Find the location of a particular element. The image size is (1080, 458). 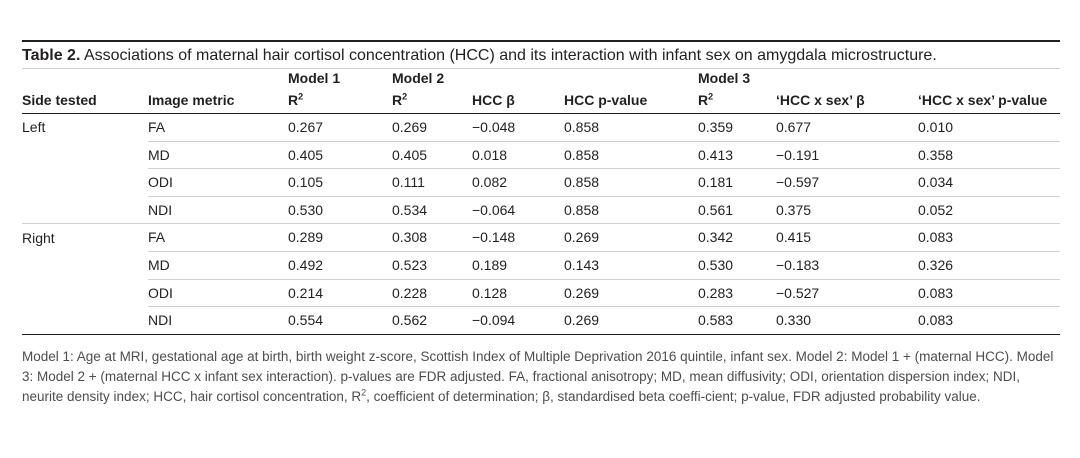

cell-m3-r2: 0.583 is located at coordinates (737, 320).